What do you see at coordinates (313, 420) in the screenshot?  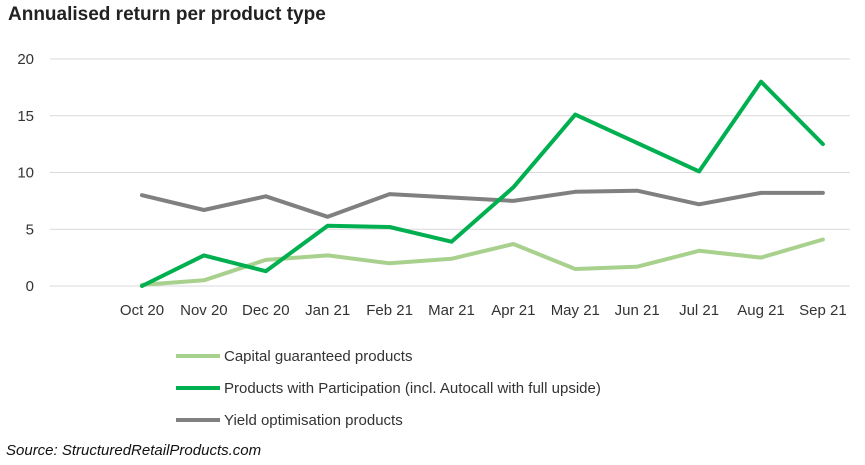 I see `legend-label: Yield optimisation products` at bounding box center [313, 420].